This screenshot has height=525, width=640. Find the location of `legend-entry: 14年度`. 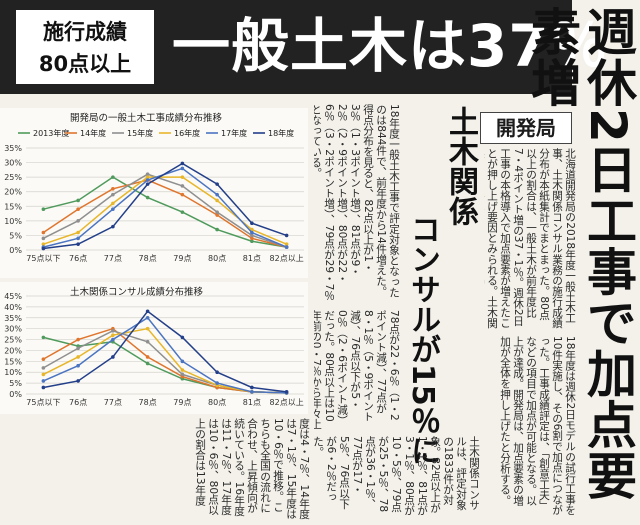

legend-entry: 14年度 is located at coordinates (93, 133).